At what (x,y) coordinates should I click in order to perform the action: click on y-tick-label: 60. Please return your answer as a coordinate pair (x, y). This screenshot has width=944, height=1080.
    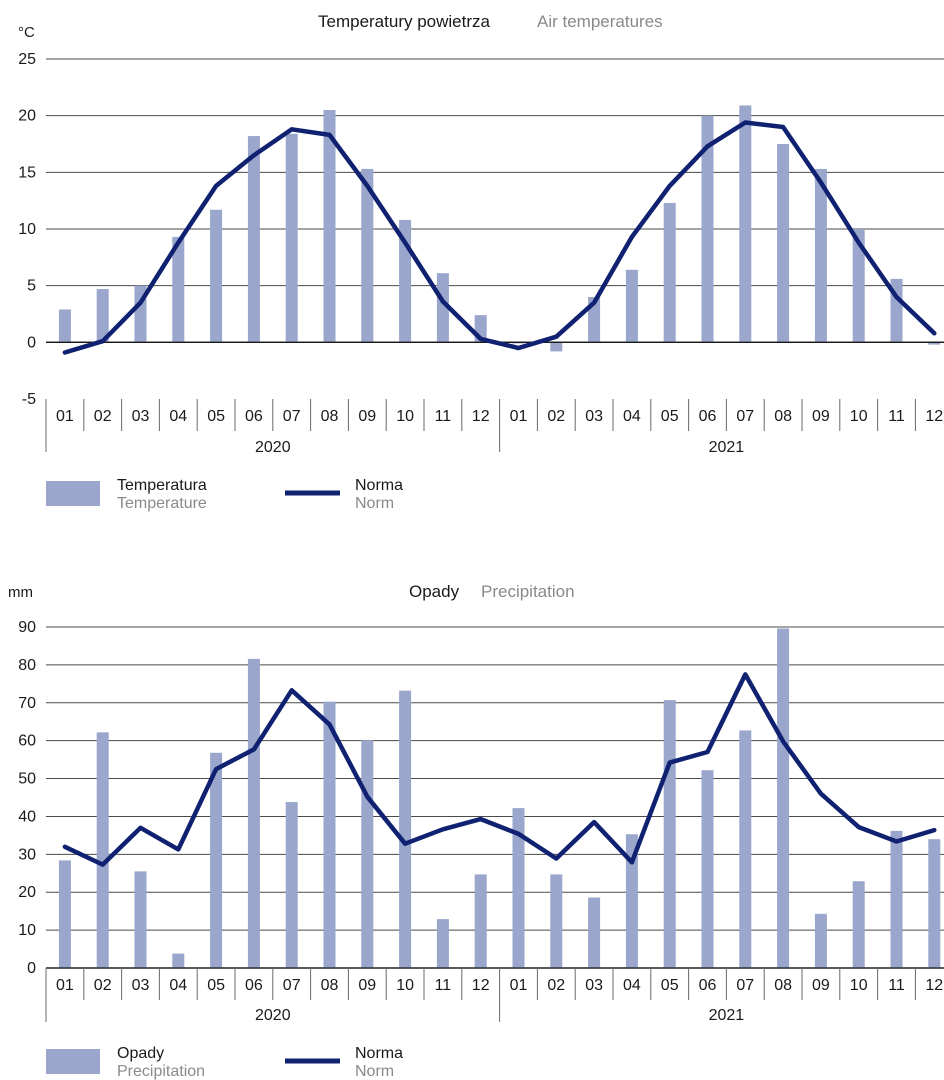
    Looking at the image, I should click on (27, 741).